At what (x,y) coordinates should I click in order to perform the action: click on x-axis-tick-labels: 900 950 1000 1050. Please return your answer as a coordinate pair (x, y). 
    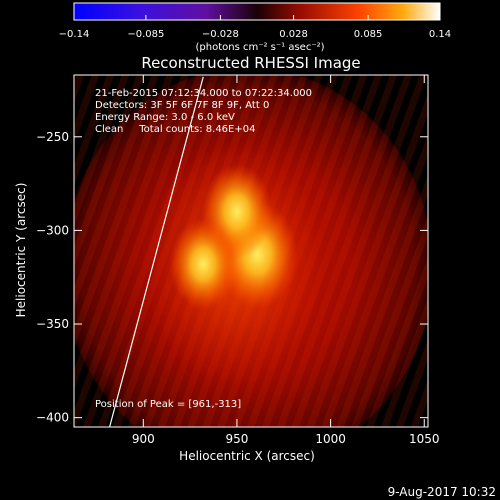
    Looking at the image, I should click on (286, 439).